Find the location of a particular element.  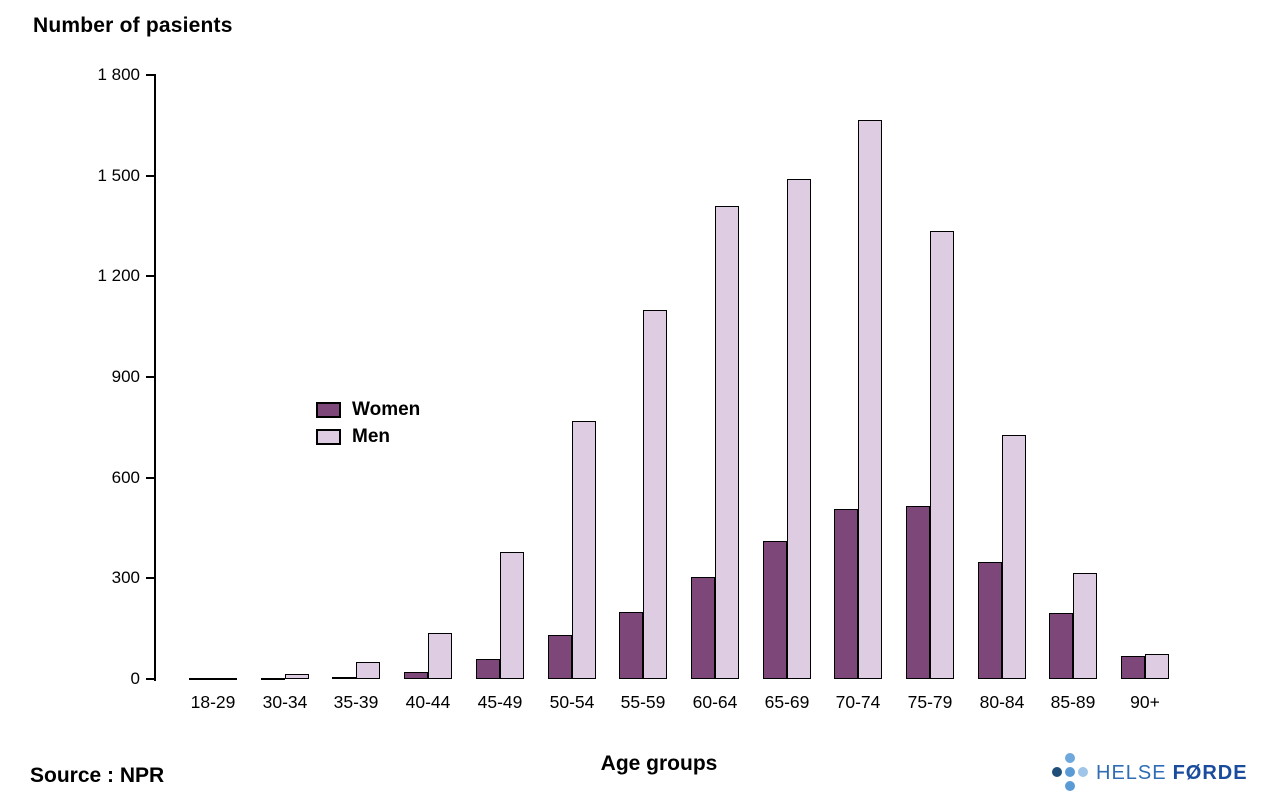

x-tick-label-45-49: 45-49 is located at coordinates (500, 702).